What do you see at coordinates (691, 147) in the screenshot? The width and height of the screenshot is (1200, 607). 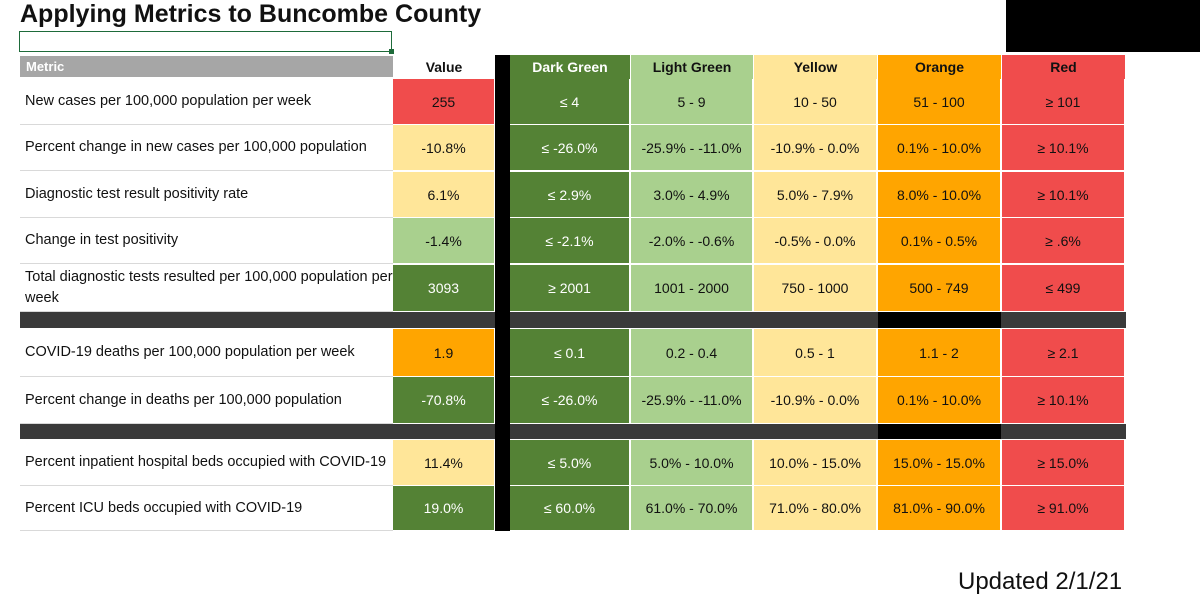 I see `row-2-light-green-cell: -25.9% - -11.0%` at bounding box center [691, 147].